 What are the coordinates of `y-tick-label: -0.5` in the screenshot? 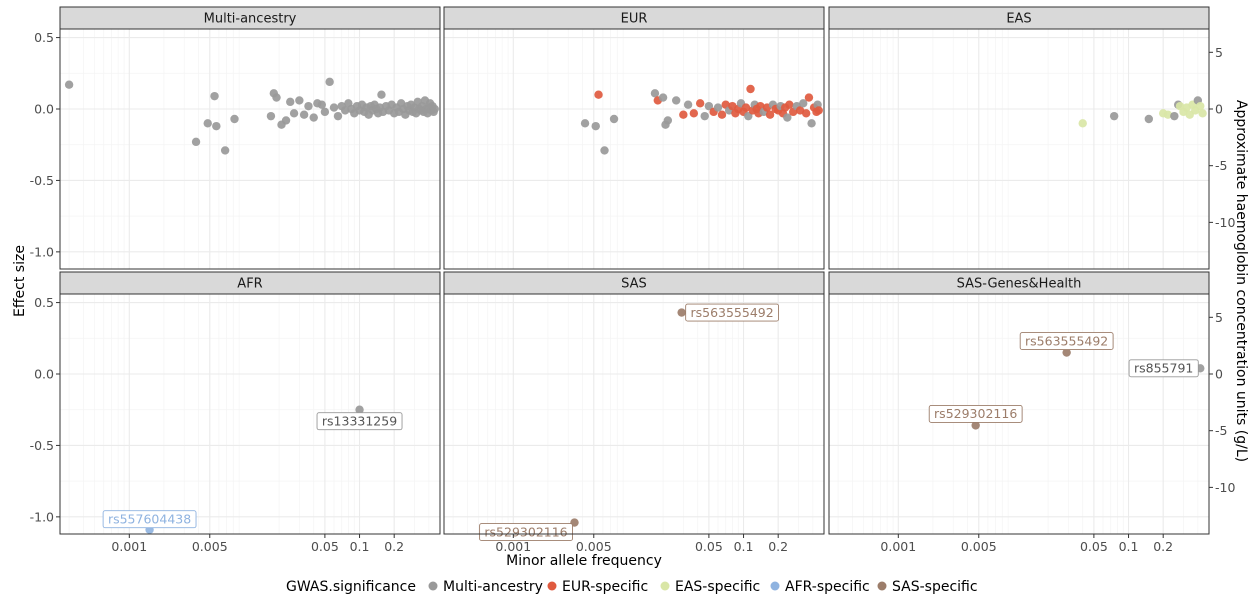 It's located at (42, 180).